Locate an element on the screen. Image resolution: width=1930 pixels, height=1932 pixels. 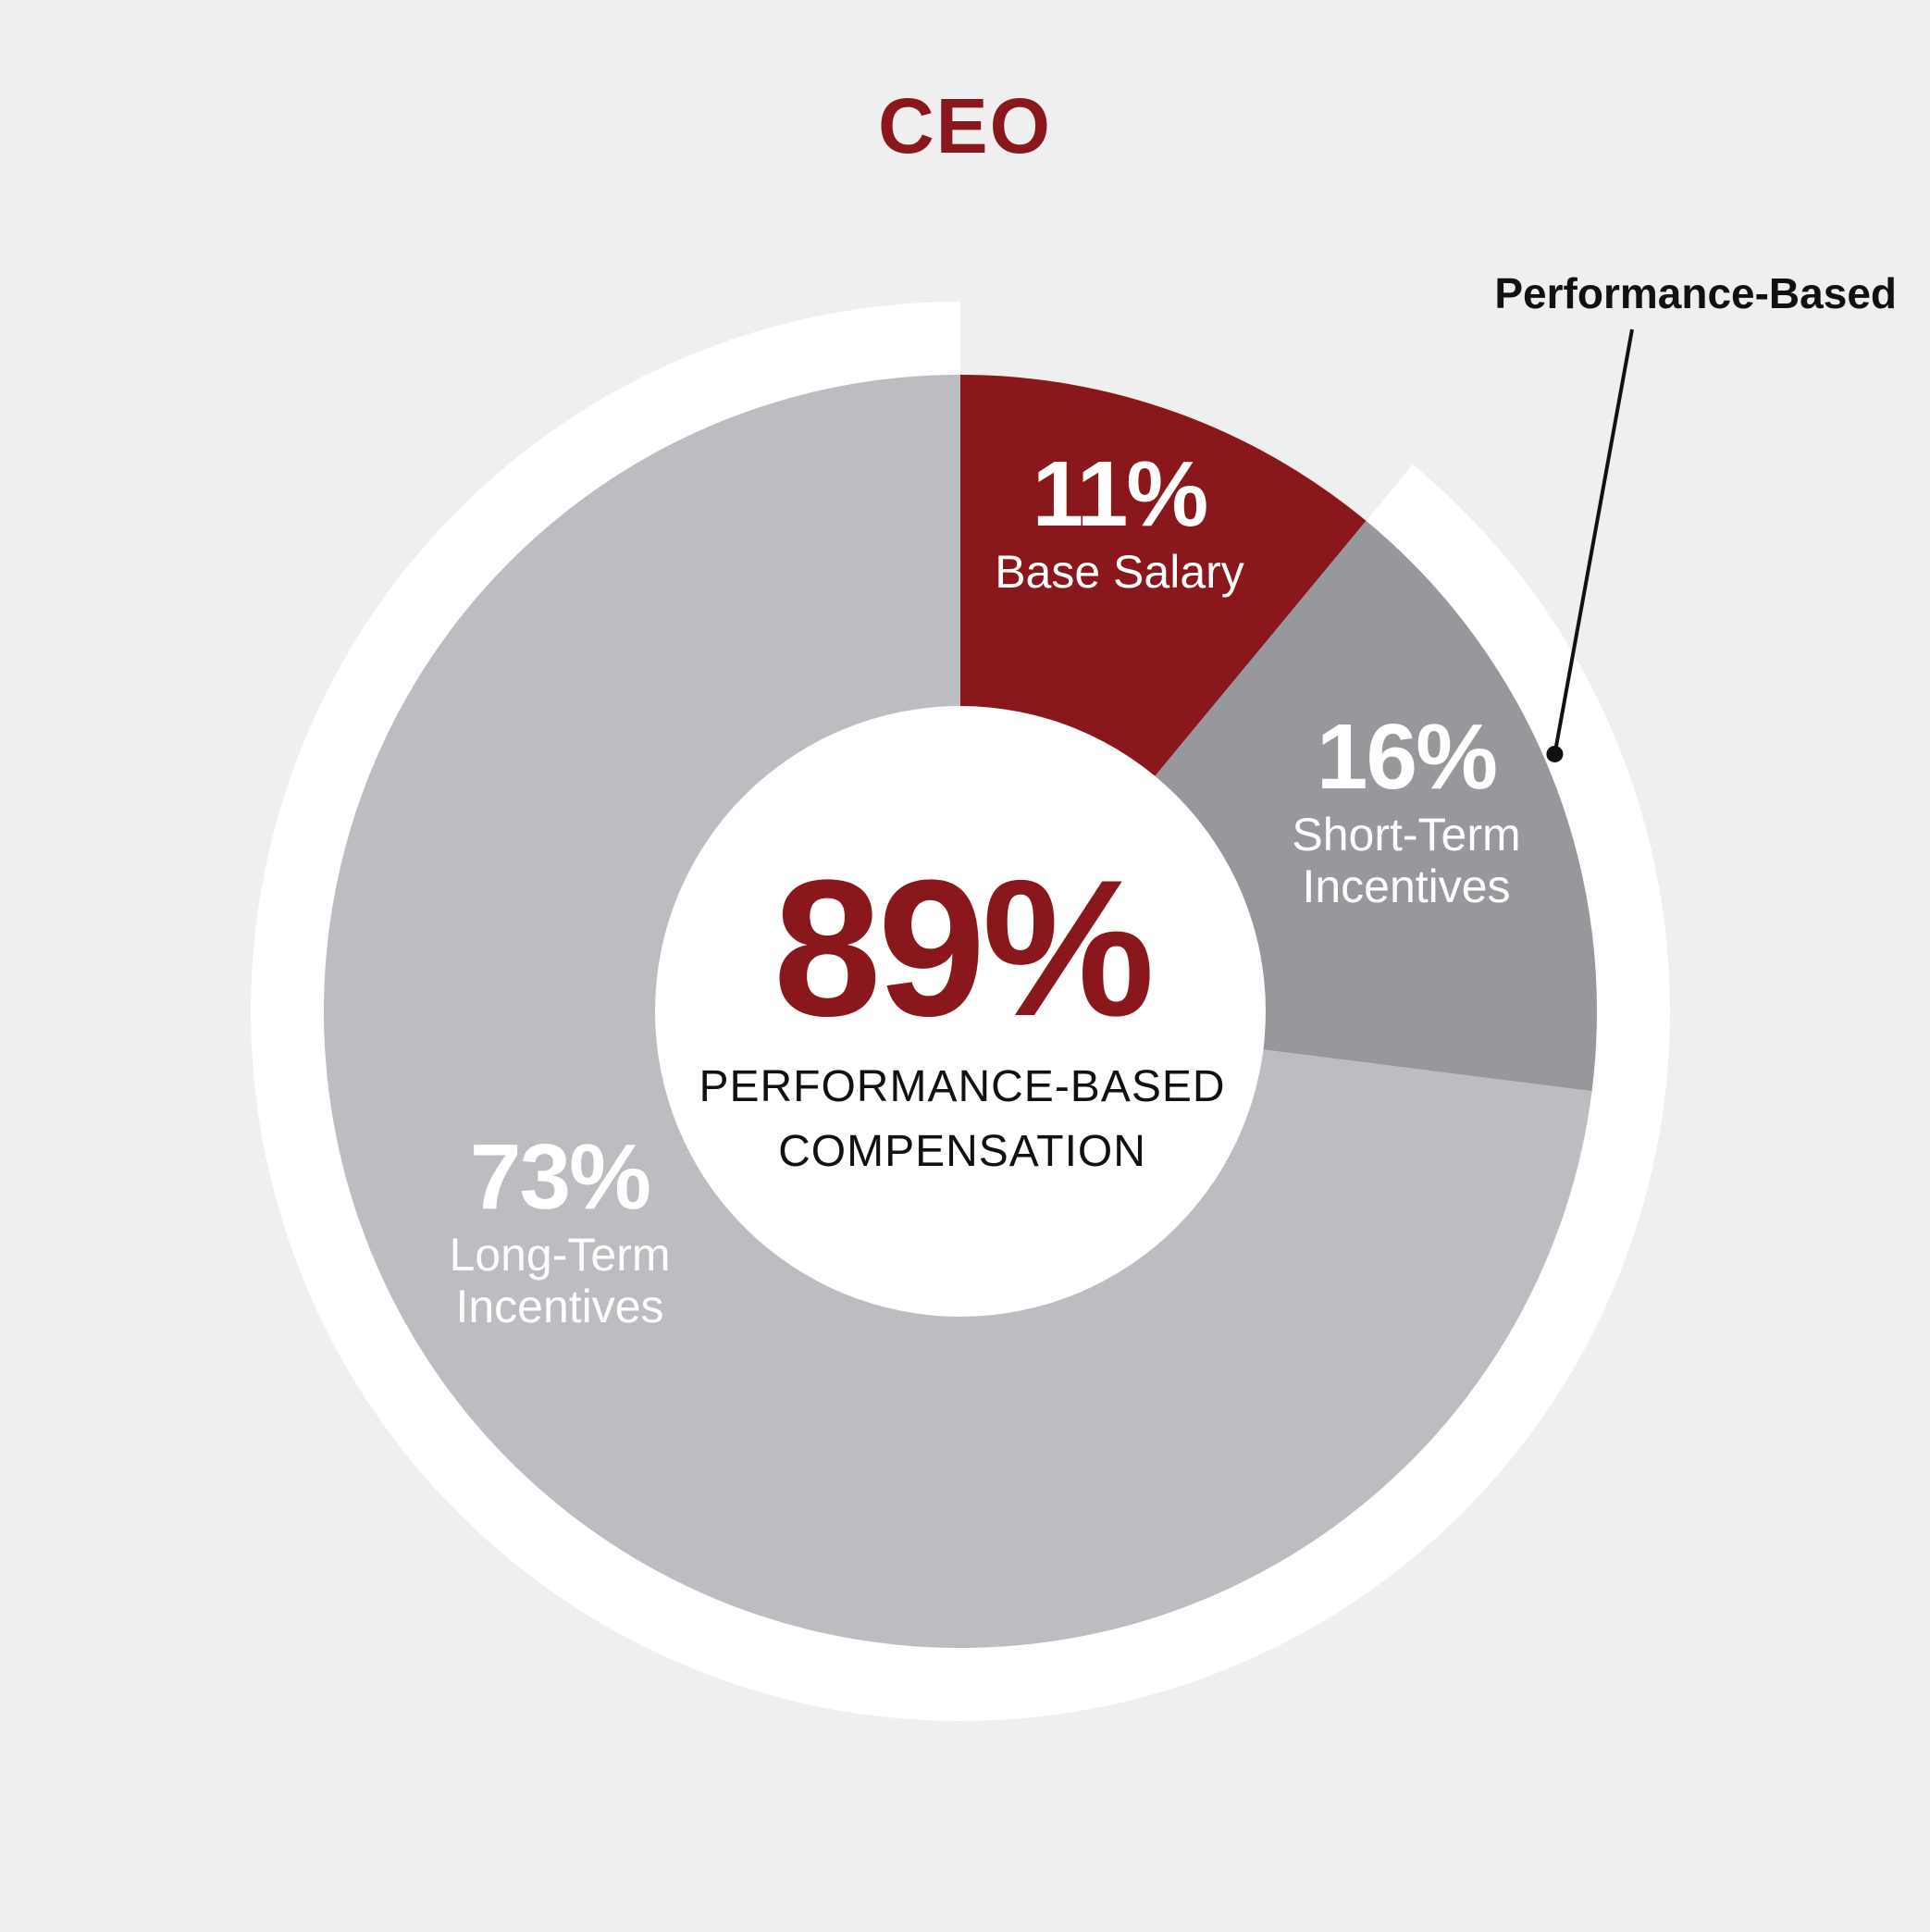
center-summary: 89% PERFORMANCE-BASED COMPENSATION is located at coordinates (962, 1017).